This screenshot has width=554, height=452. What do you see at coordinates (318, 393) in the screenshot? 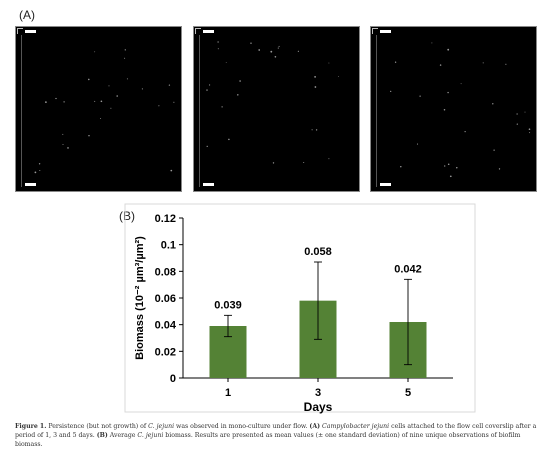
I see `x-tick-label: 3` at bounding box center [318, 393].